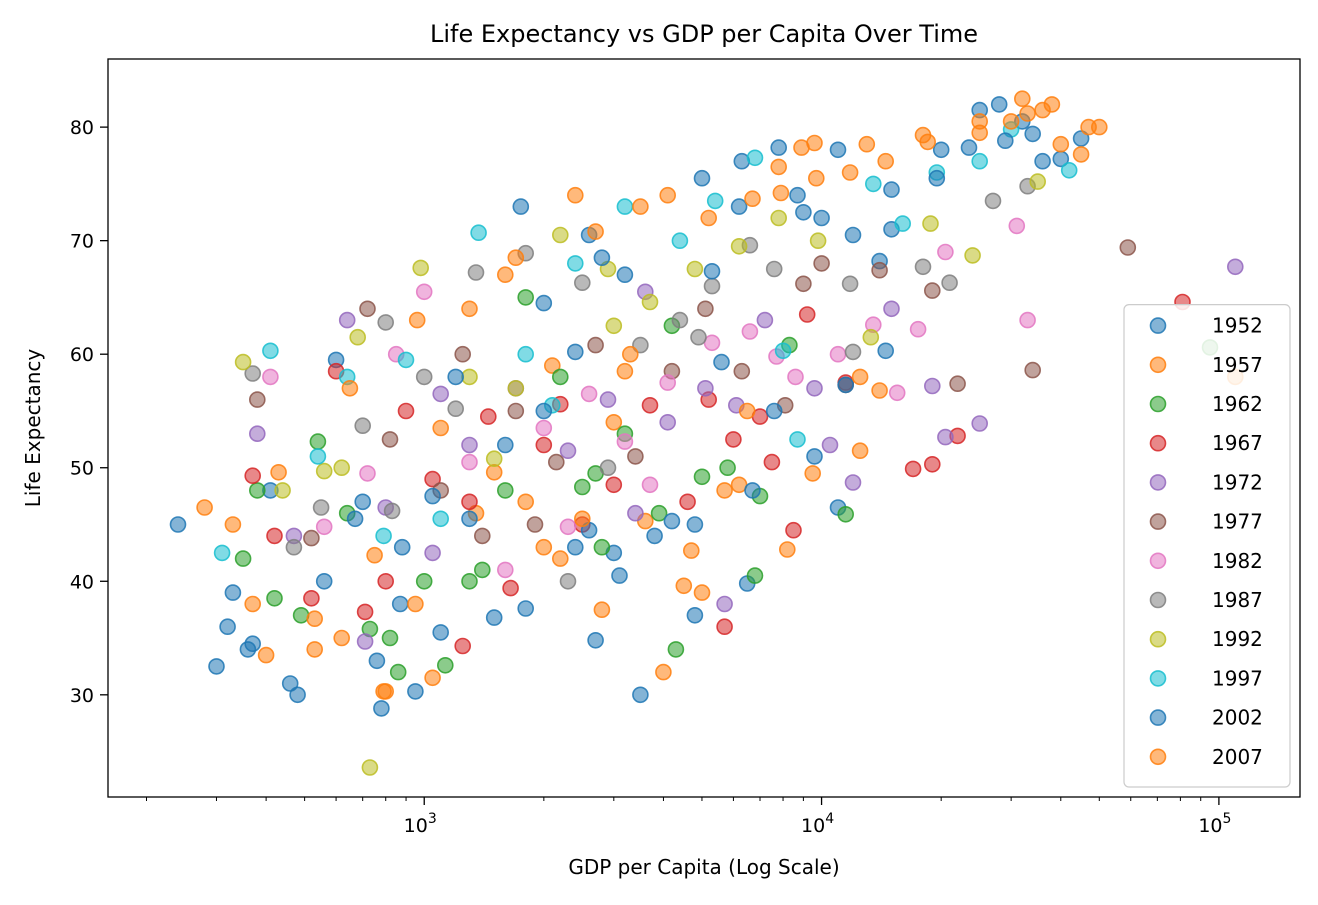 This screenshot has width=1318, height=905. Describe the element at coordinates (1237, 757) in the screenshot. I see `legend-label: 2007` at that location.